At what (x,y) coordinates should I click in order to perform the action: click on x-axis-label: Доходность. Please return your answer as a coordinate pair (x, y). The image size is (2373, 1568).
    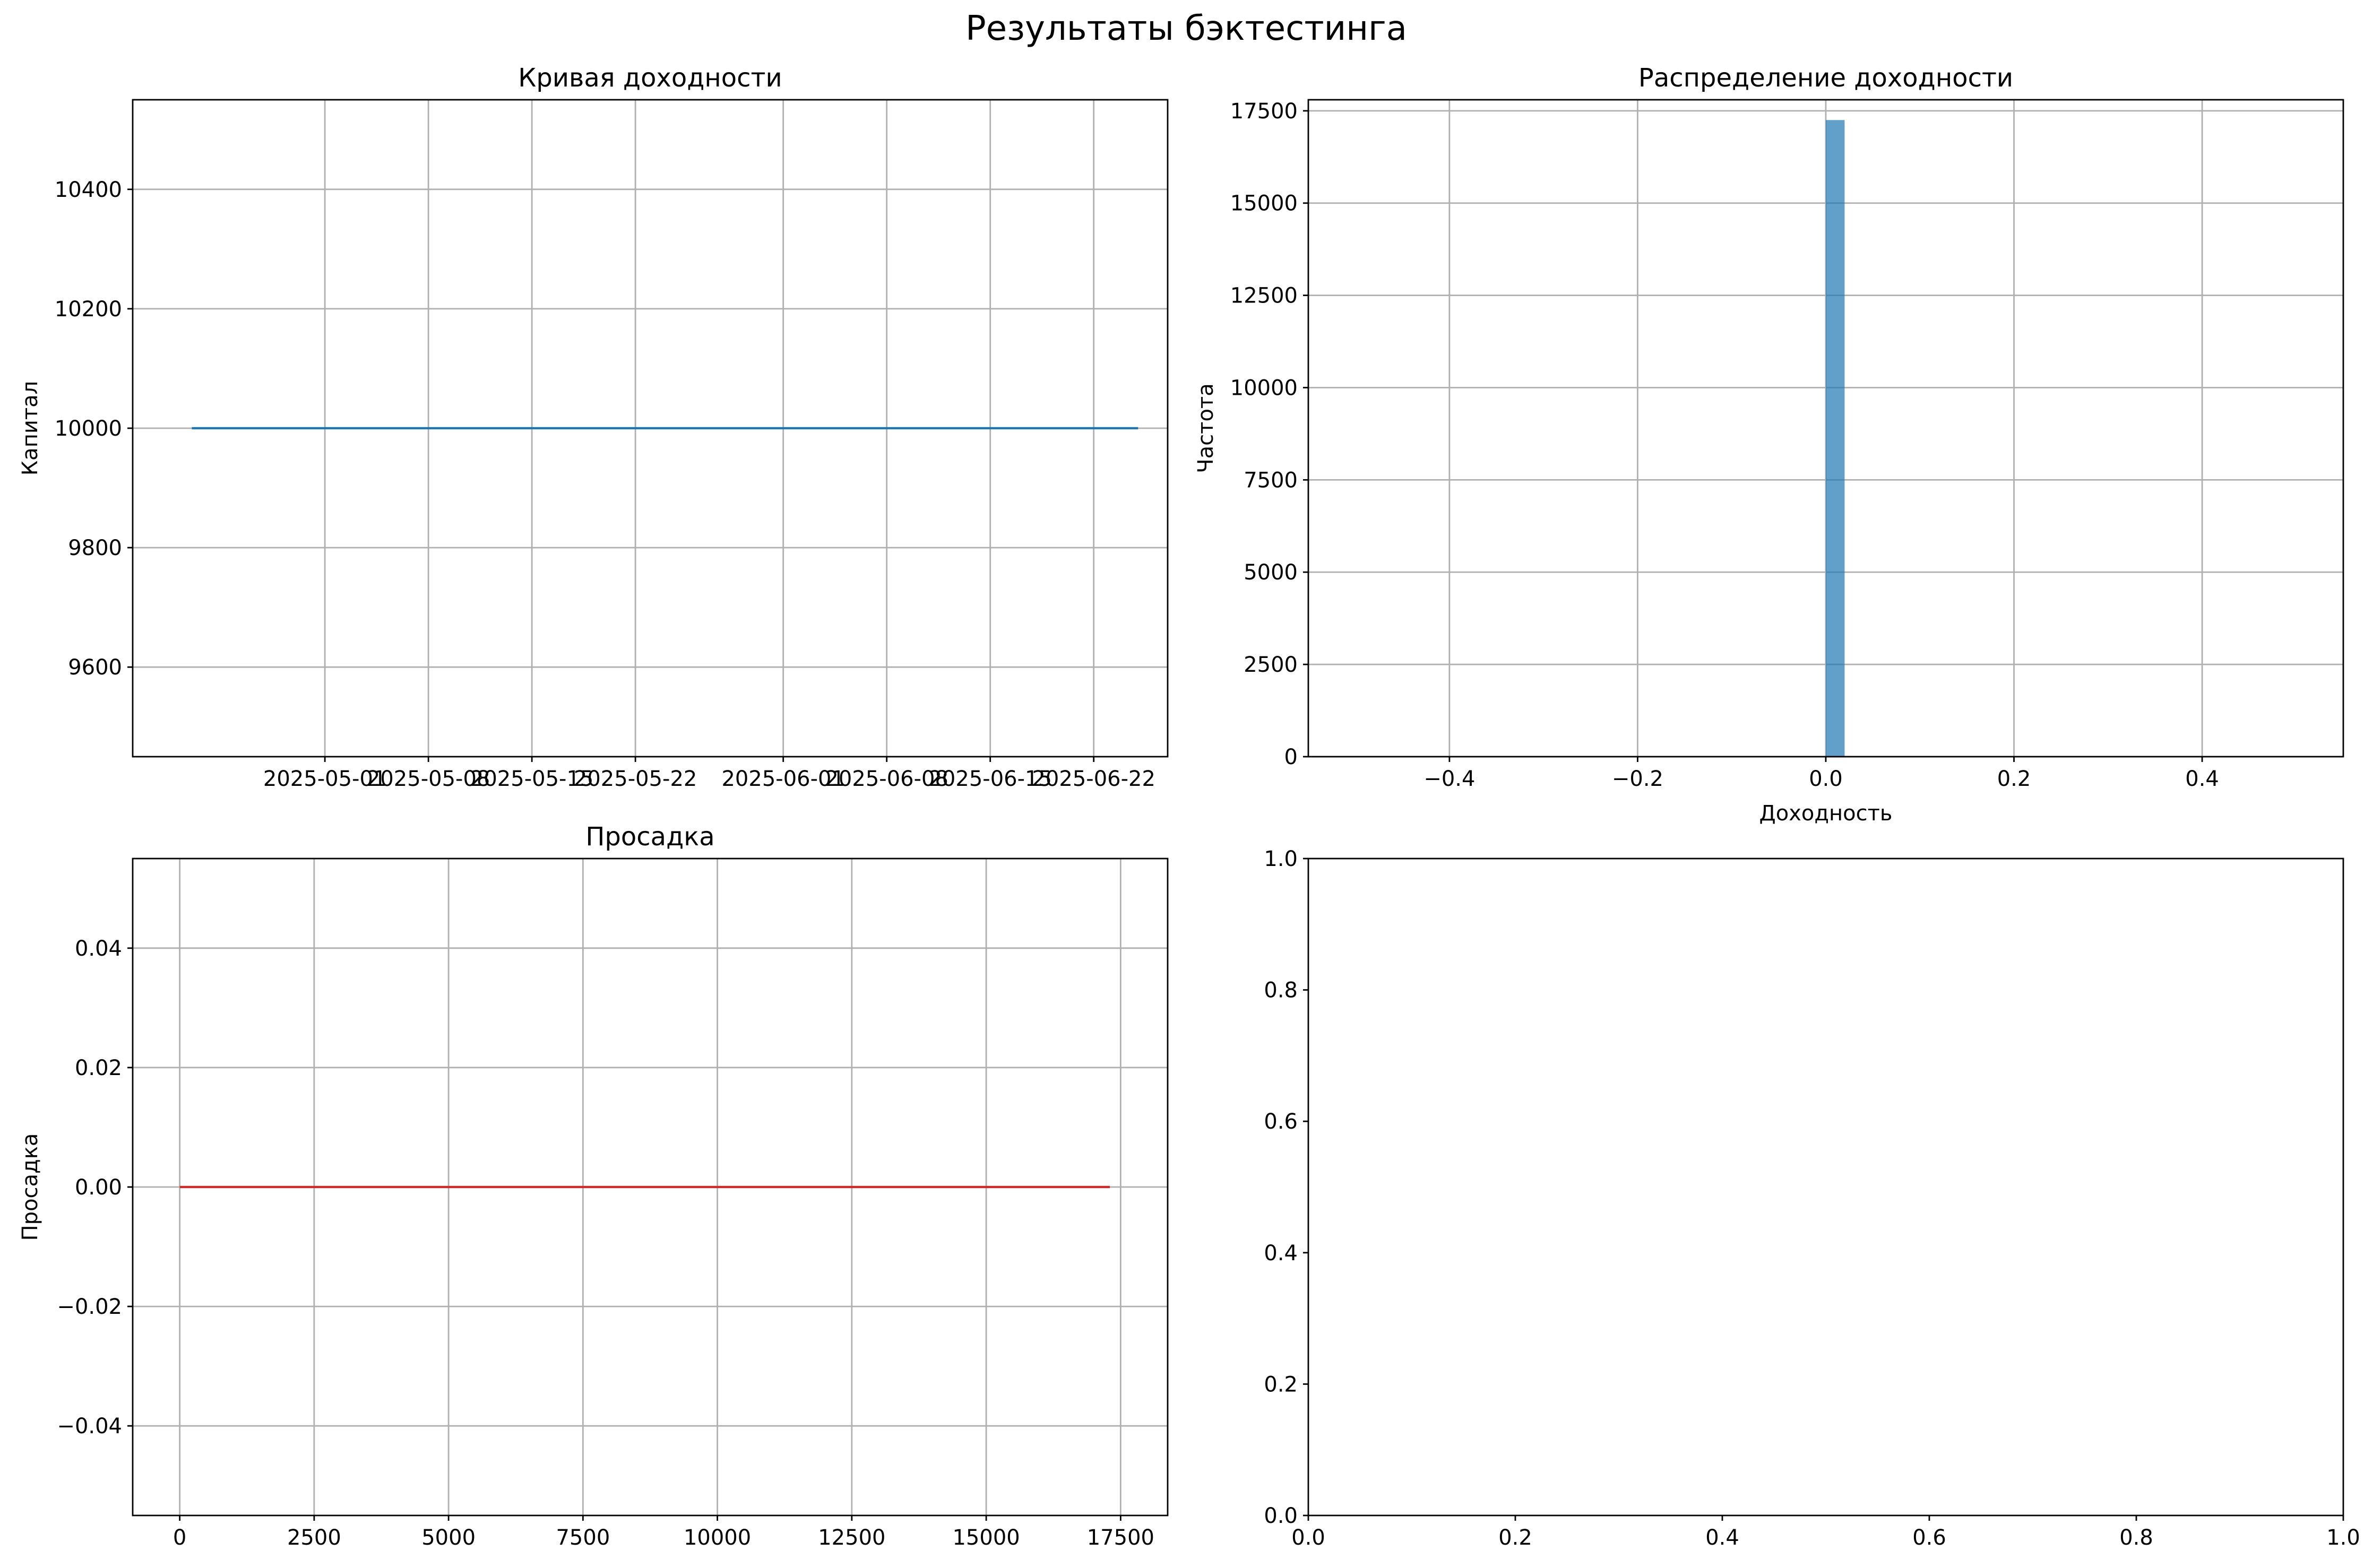
    Looking at the image, I should click on (1825, 813).